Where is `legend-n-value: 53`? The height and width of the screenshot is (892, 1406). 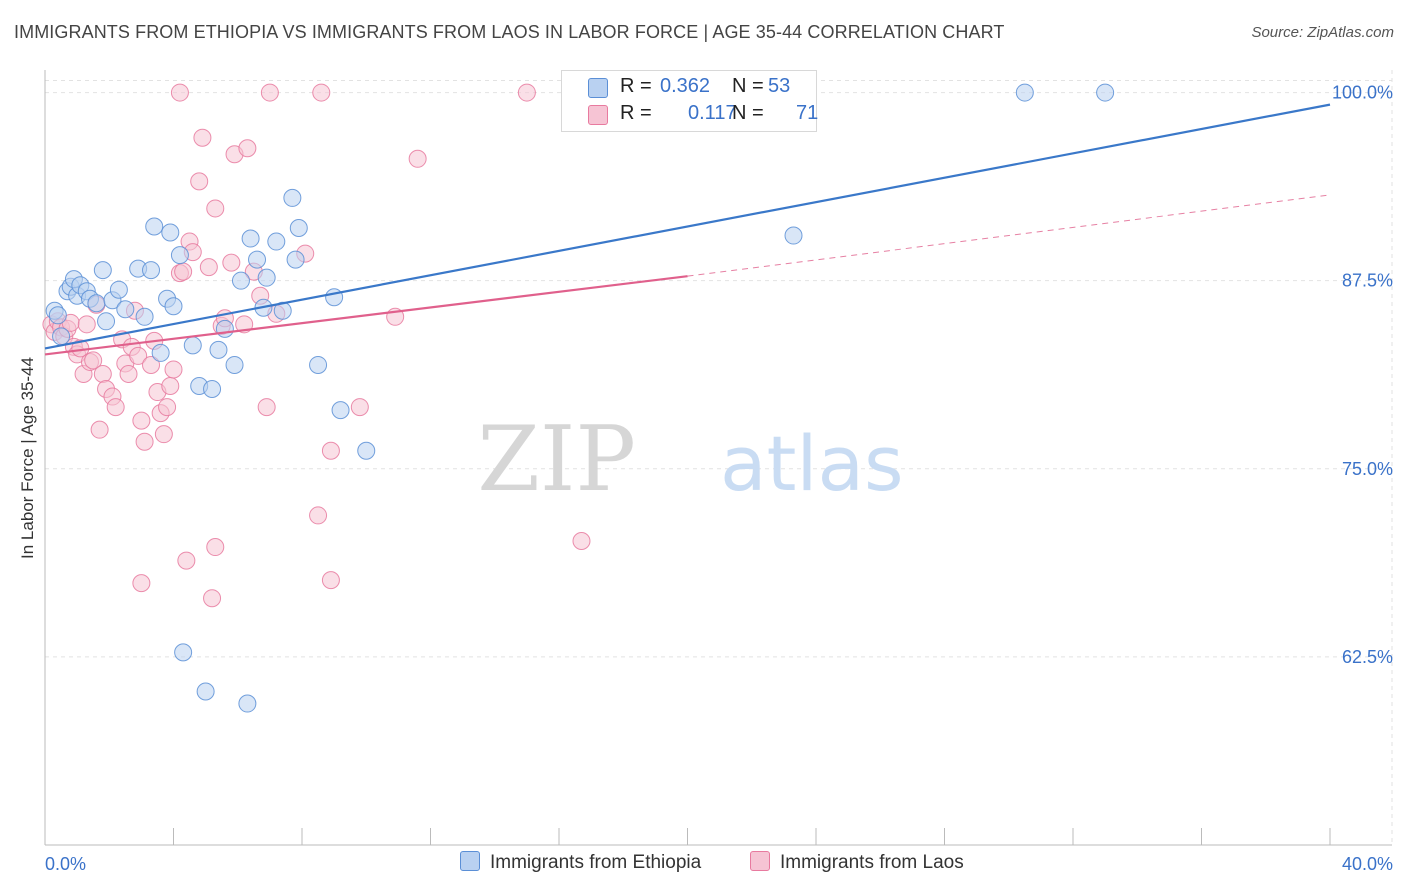 legend-n-value: 53 is located at coordinates (779, 86).